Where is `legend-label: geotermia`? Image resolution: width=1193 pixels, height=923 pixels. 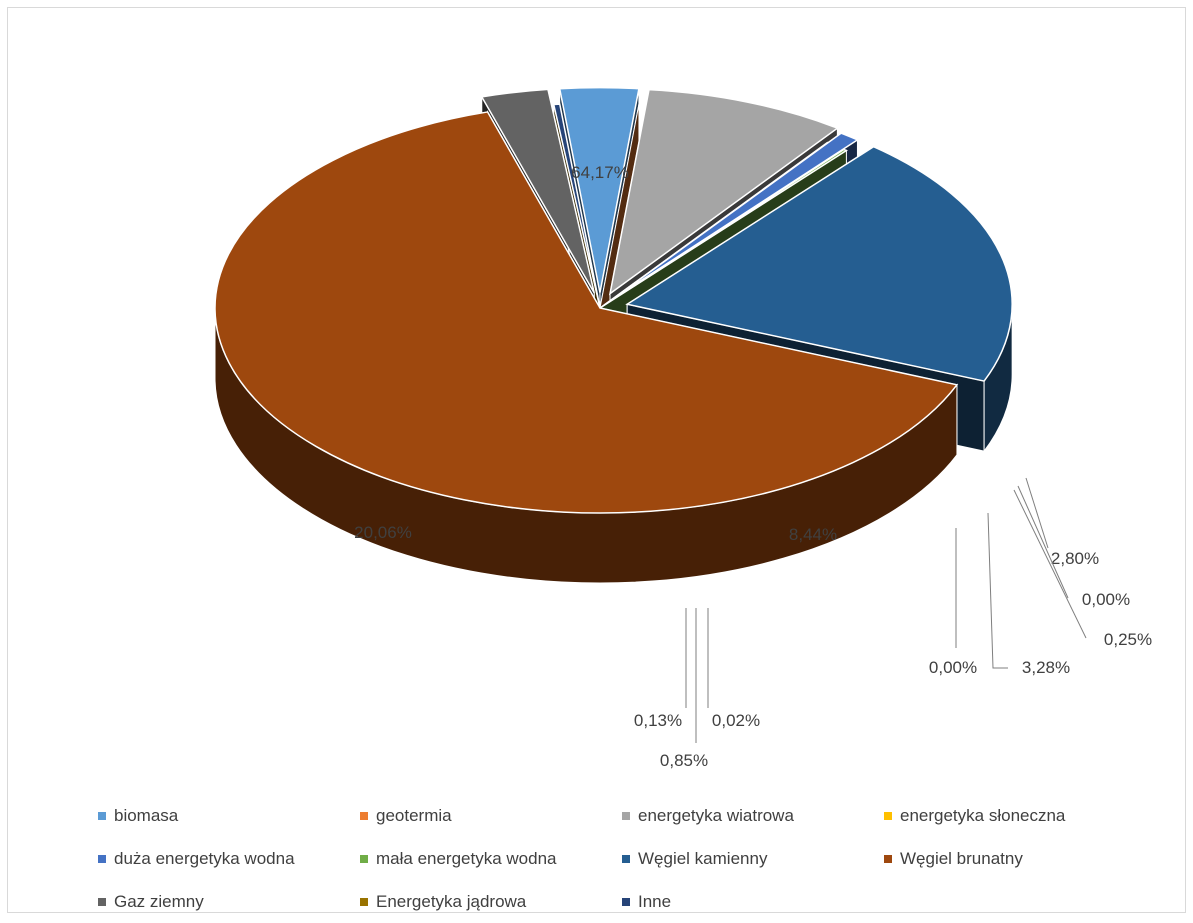 legend-label: geotermia is located at coordinates (414, 815).